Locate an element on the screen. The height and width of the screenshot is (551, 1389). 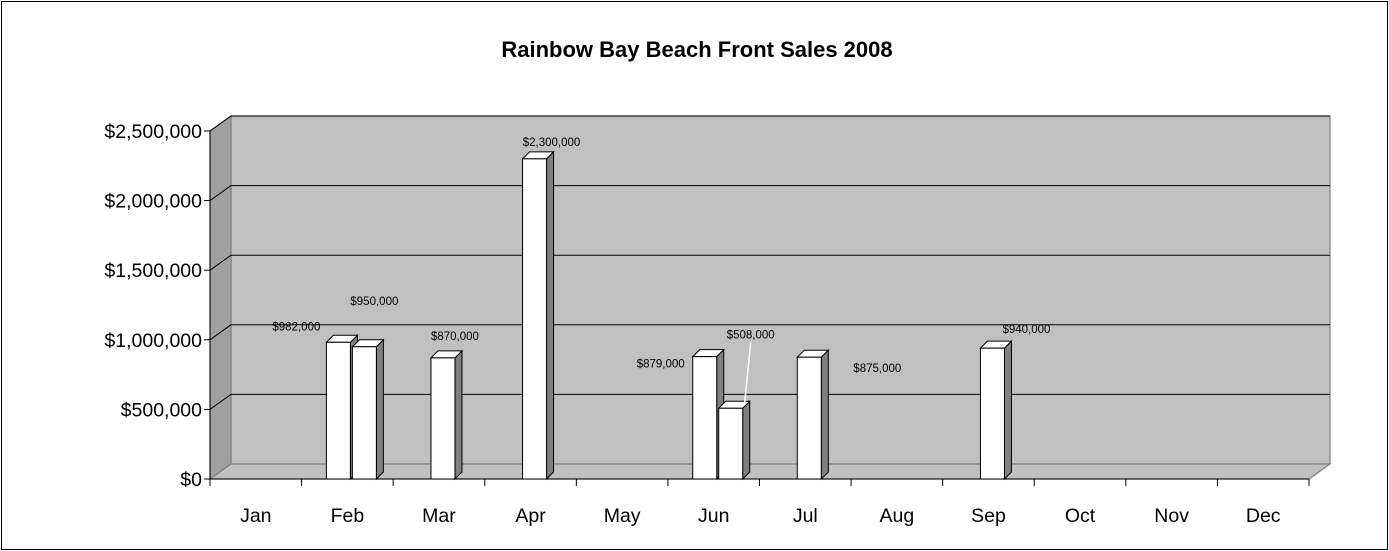
data-label-leader is located at coordinates (747, 372).